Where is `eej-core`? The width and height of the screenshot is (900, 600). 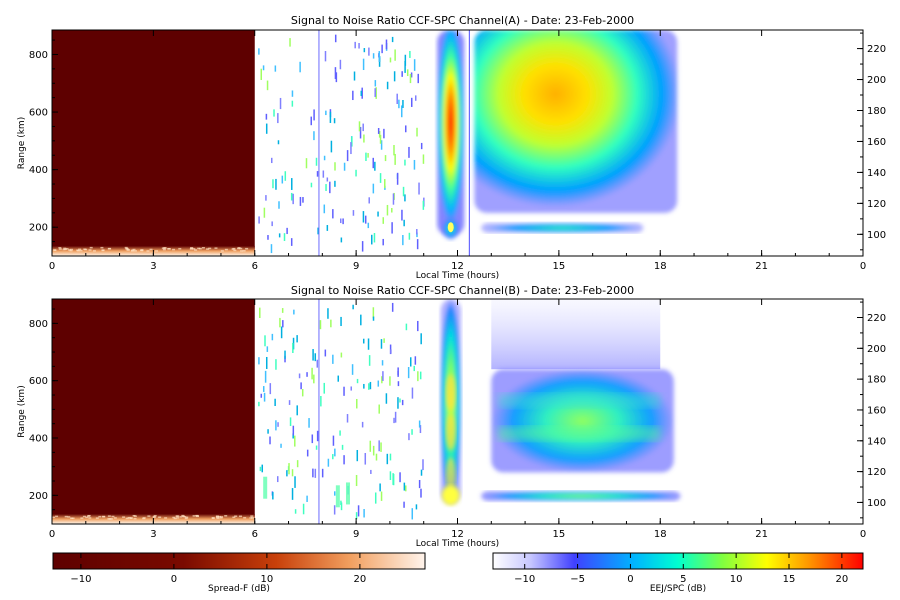
eej-core is located at coordinates (450, 475).